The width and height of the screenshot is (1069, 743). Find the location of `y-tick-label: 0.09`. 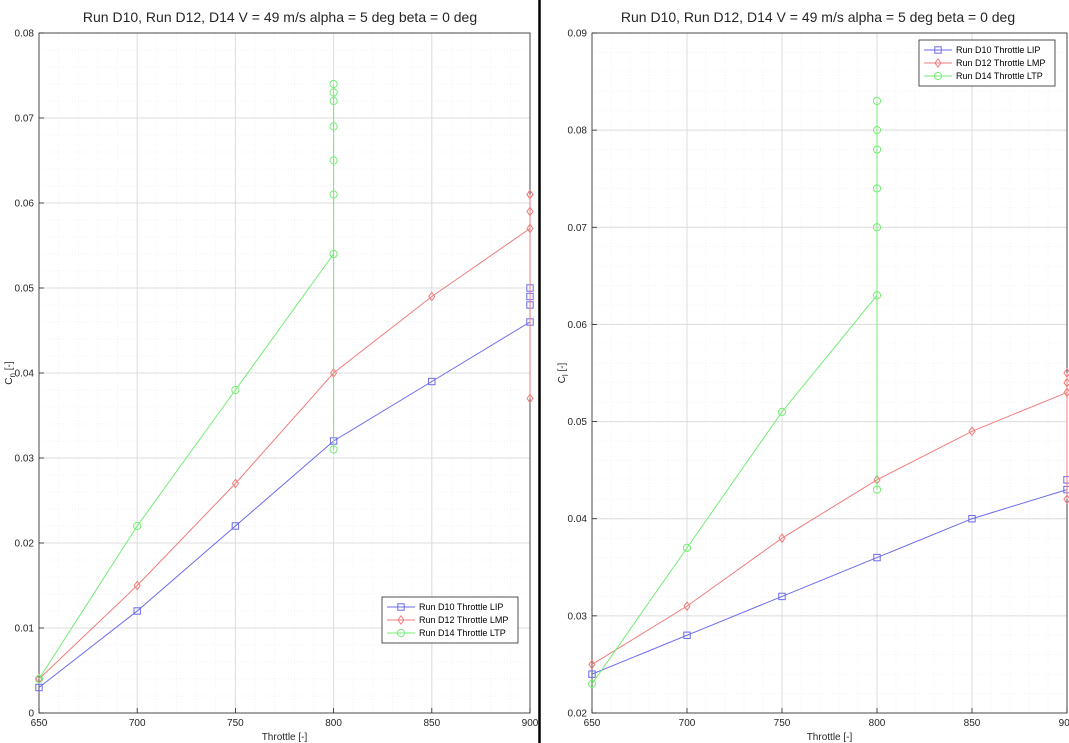

y-tick-label: 0.09 is located at coordinates (578, 34).